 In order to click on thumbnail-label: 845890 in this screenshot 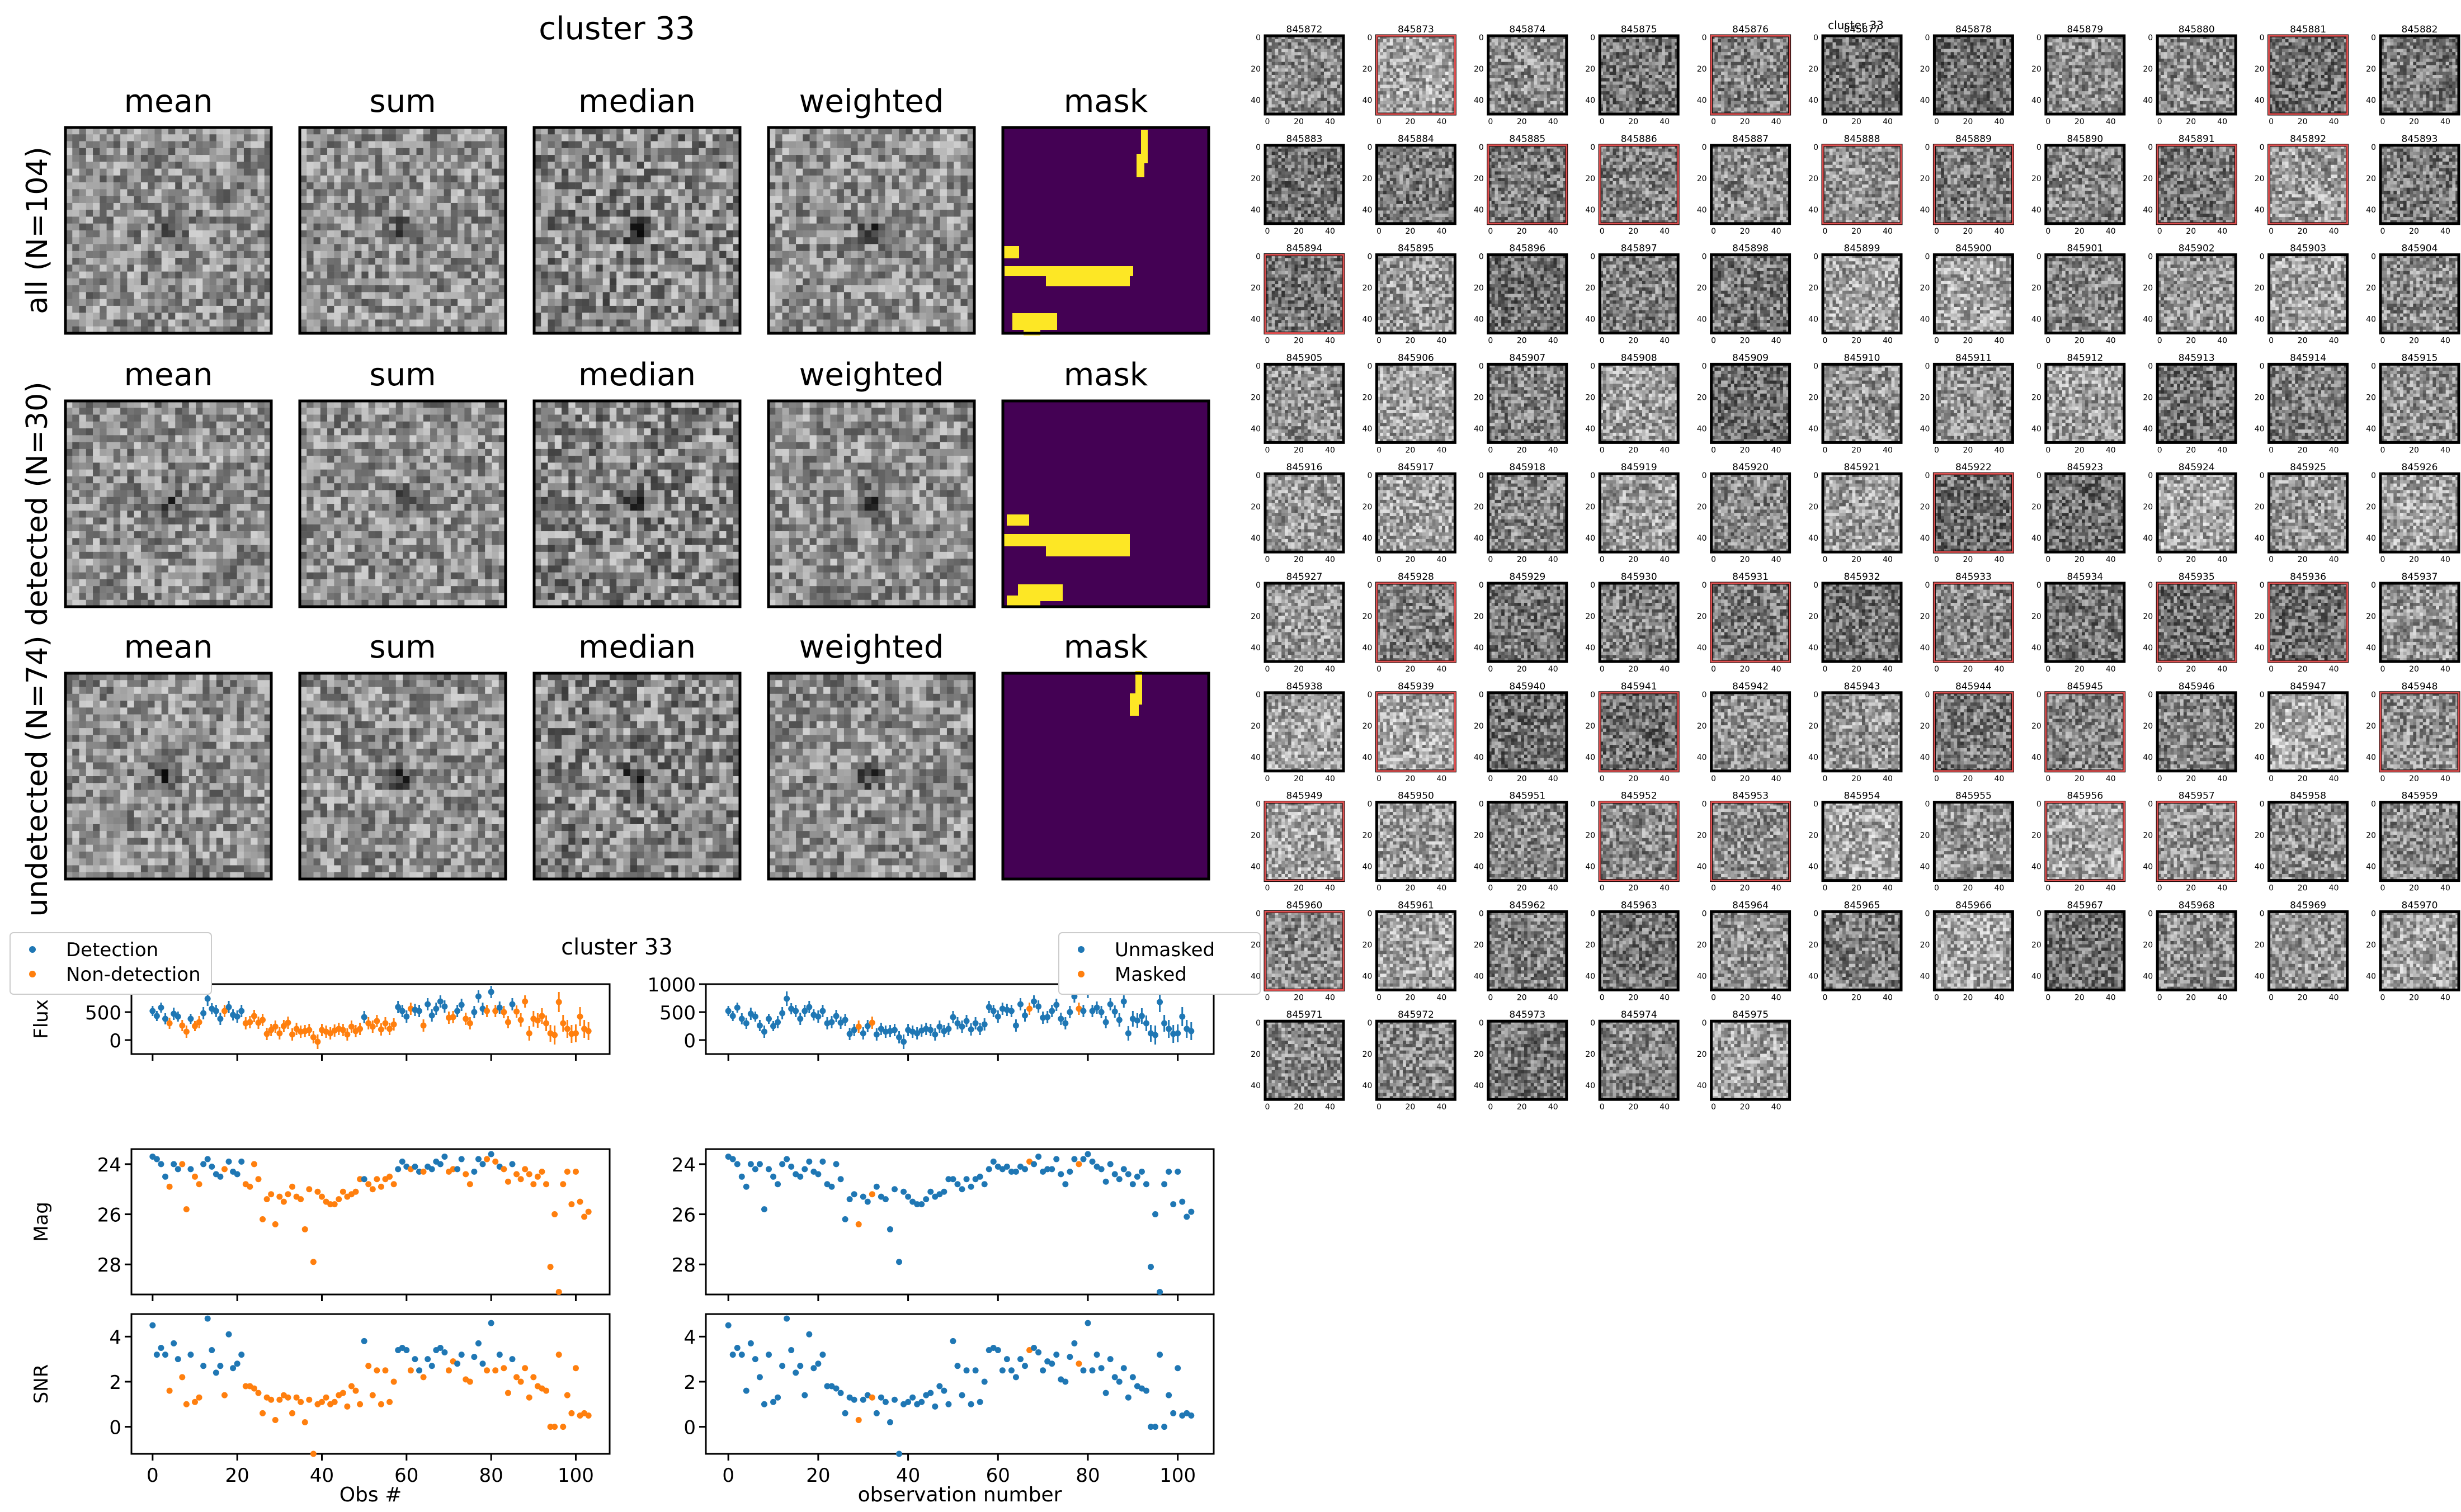, I will do `click(2085, 139)`.